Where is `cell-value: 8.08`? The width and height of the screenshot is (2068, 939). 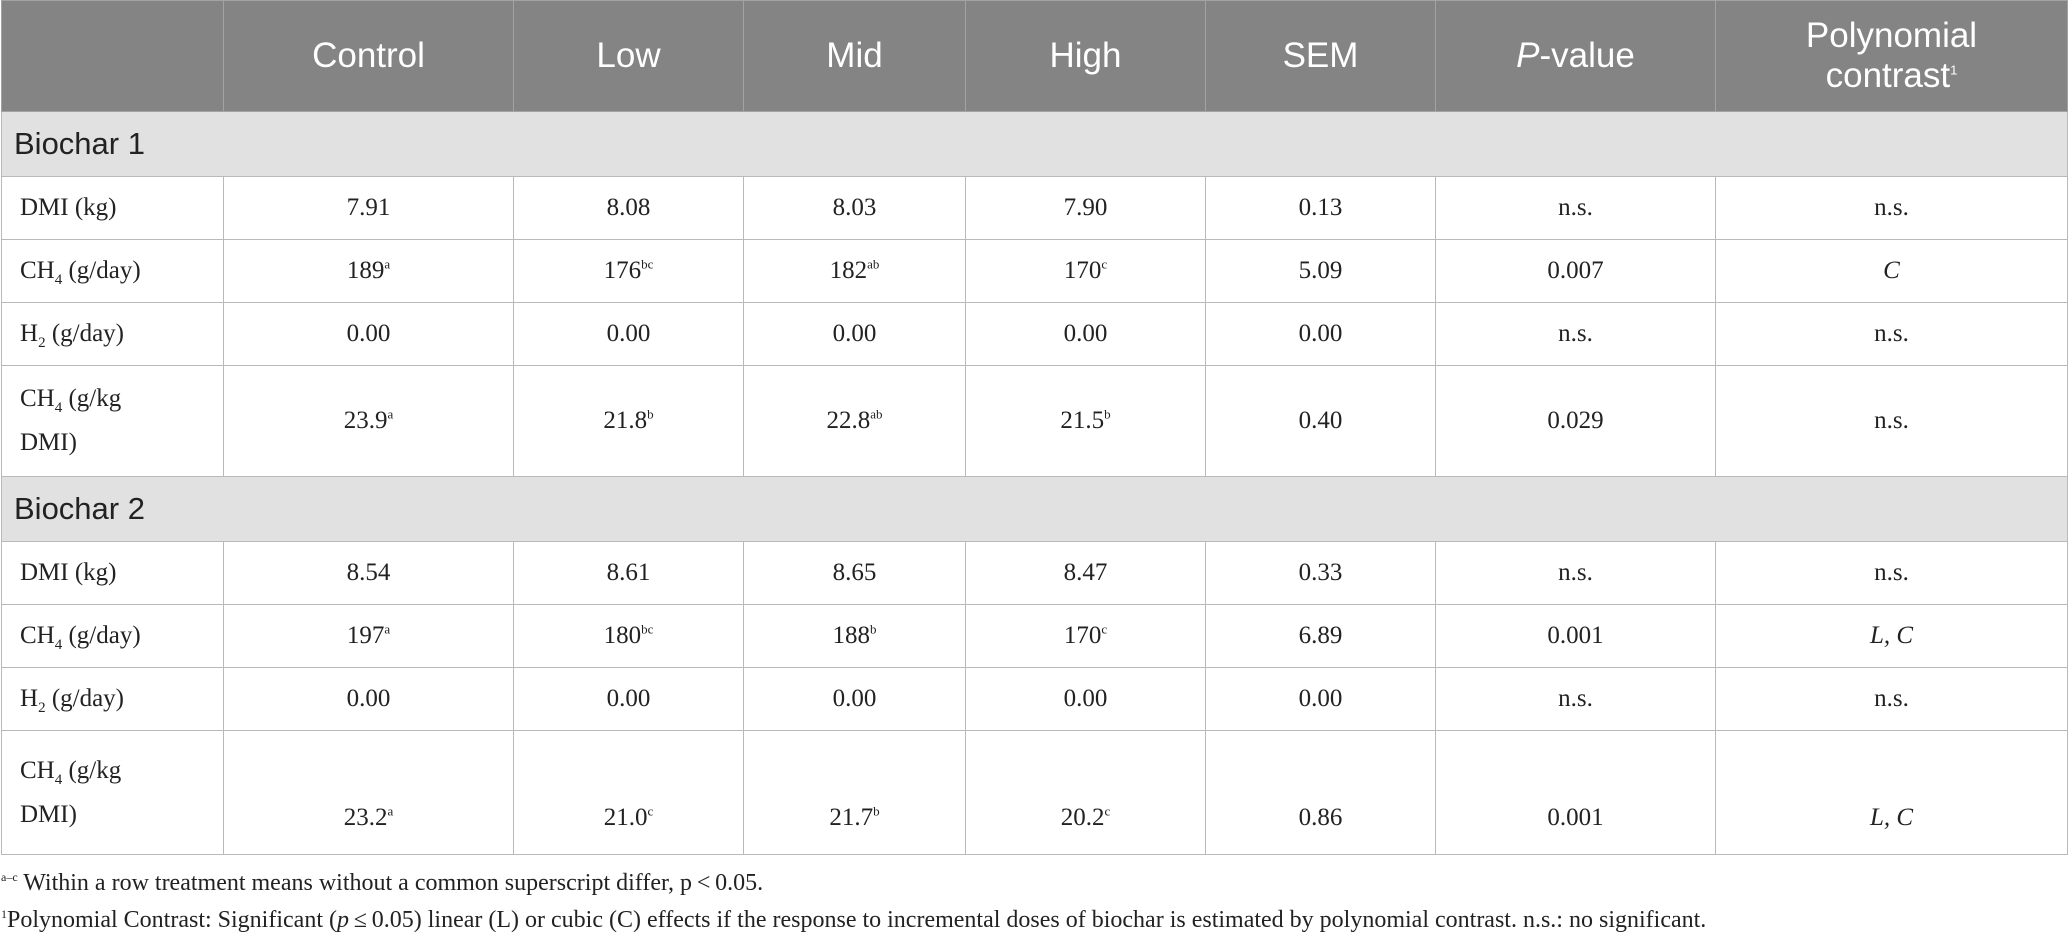
cell-value: 8.08 is located at coordinates (628, 207).